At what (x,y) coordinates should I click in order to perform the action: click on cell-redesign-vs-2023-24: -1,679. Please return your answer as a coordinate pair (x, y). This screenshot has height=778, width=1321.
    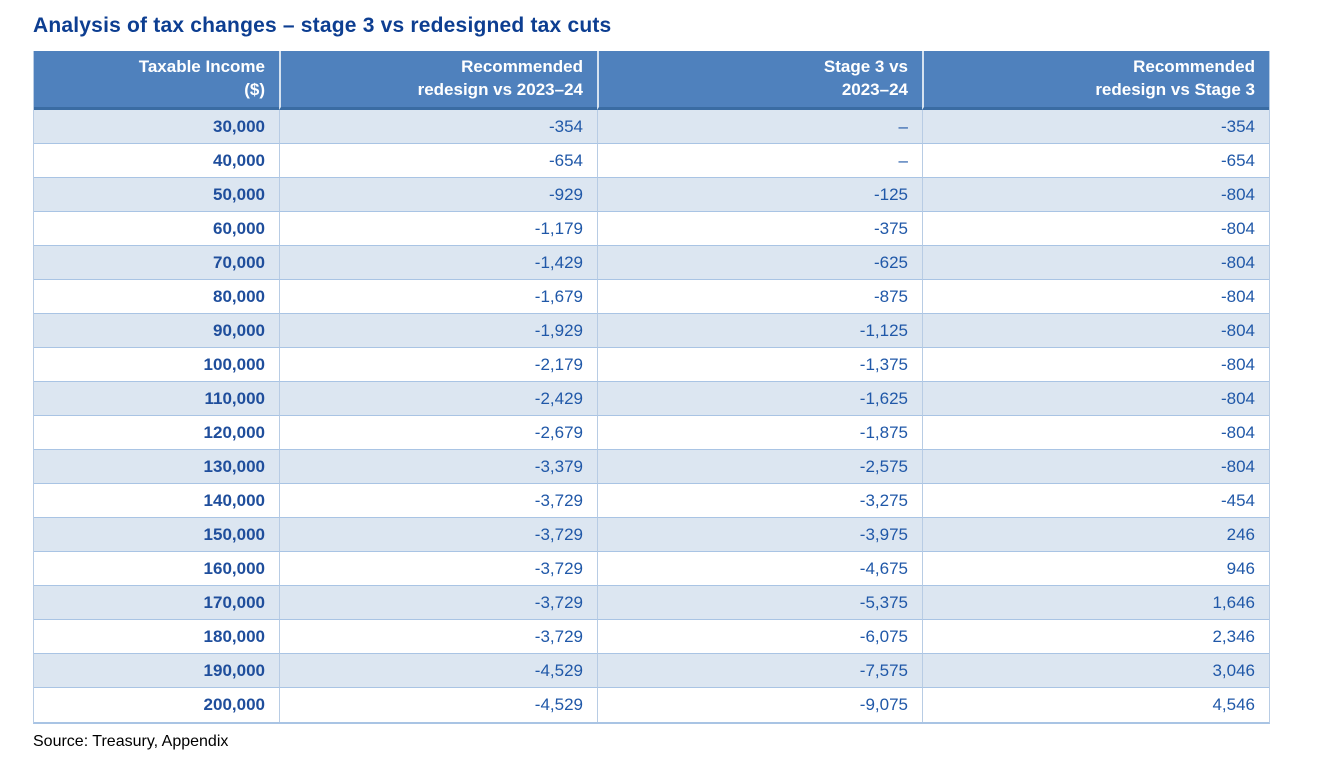
    Looking at the image, I should click on (438, 297).